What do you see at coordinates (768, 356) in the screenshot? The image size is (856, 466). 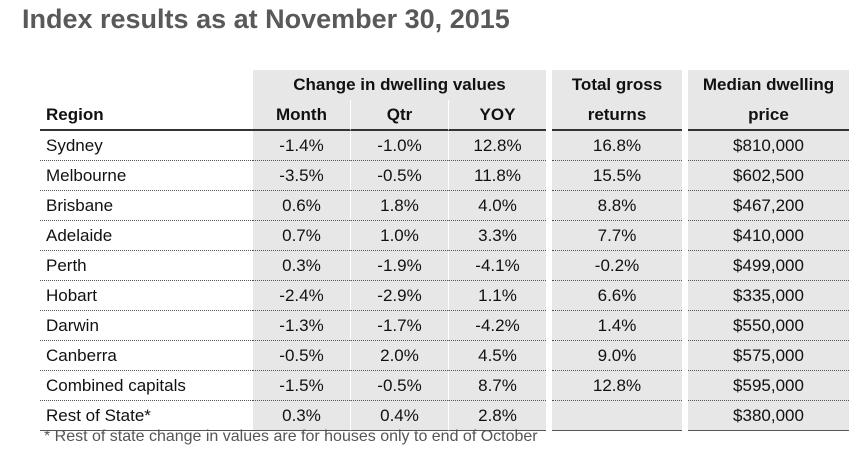 I see `cell-median-price: $575,000` at bounding box center [768, 356].